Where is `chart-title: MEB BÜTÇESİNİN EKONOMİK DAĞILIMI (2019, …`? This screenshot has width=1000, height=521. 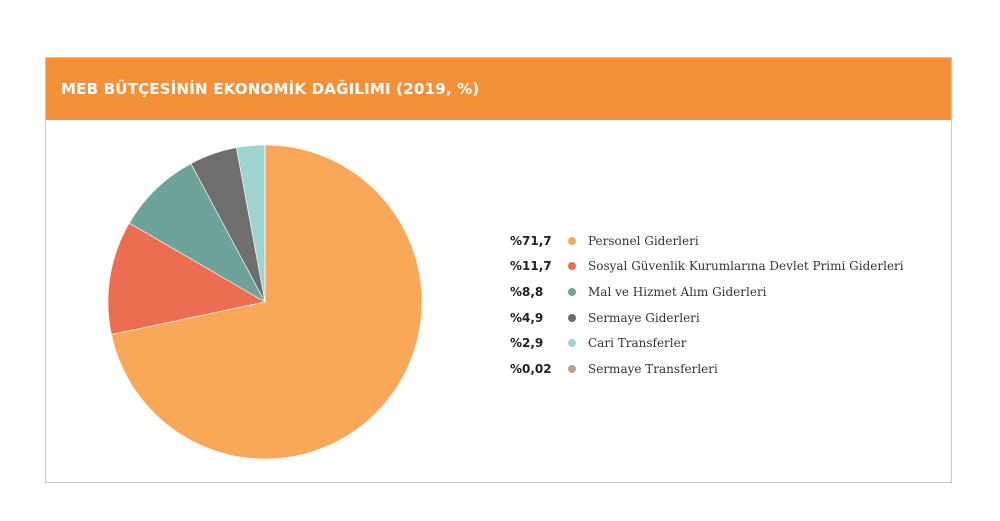
chart-title: MEB BÜTÇESİNİN EKONOMİK DAĞILIMI (2019, … is located at coordinates (270, 89).